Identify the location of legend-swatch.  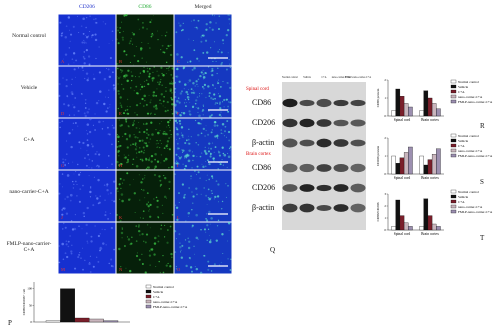
(453, 135).